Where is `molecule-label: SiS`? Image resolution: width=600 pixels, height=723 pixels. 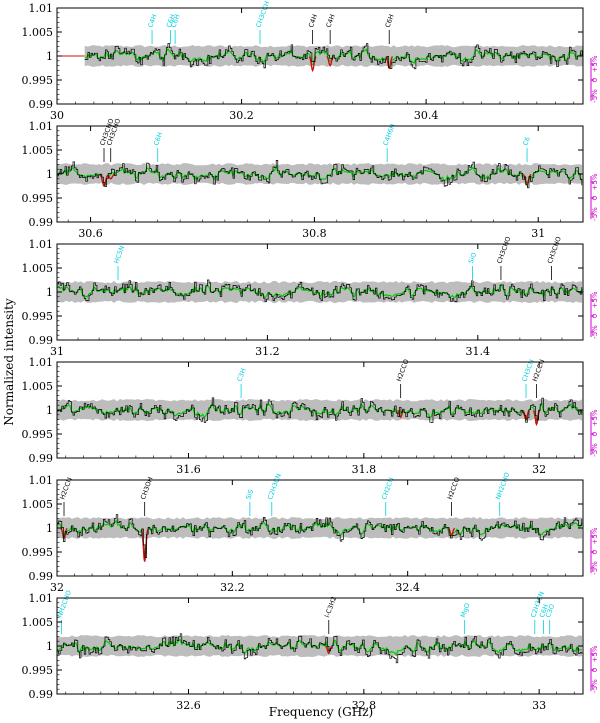 molecule-label: SiS is located at coordinates (249, 494).